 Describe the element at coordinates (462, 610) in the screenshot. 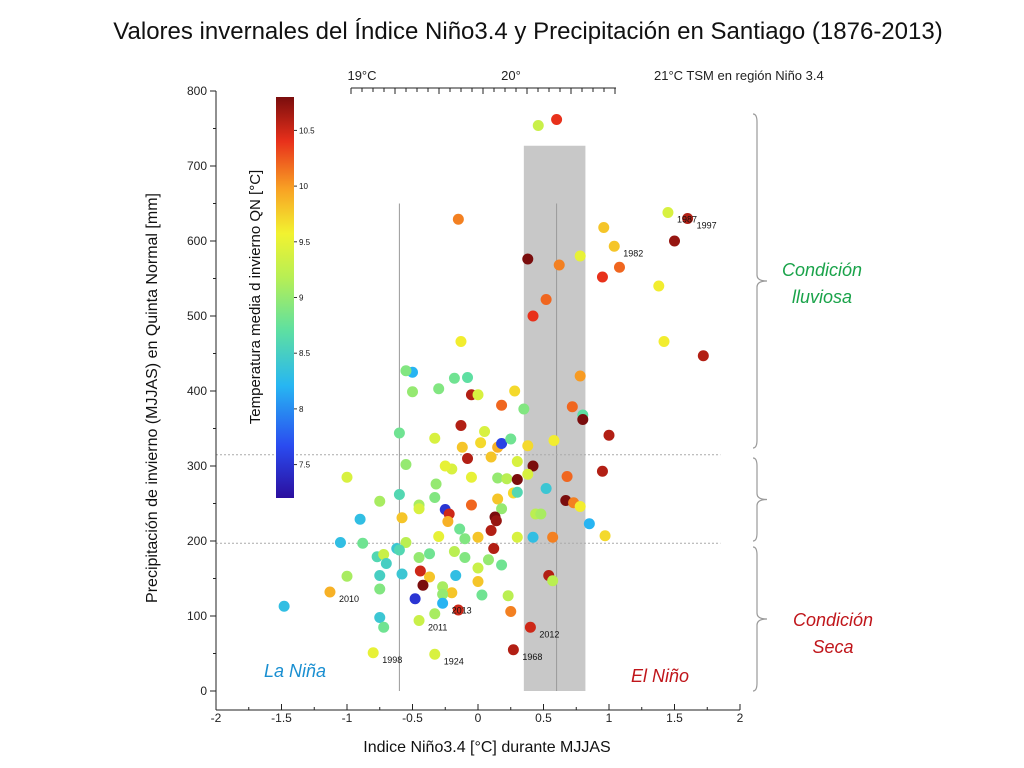

I see `year-label: 2013` at that location.